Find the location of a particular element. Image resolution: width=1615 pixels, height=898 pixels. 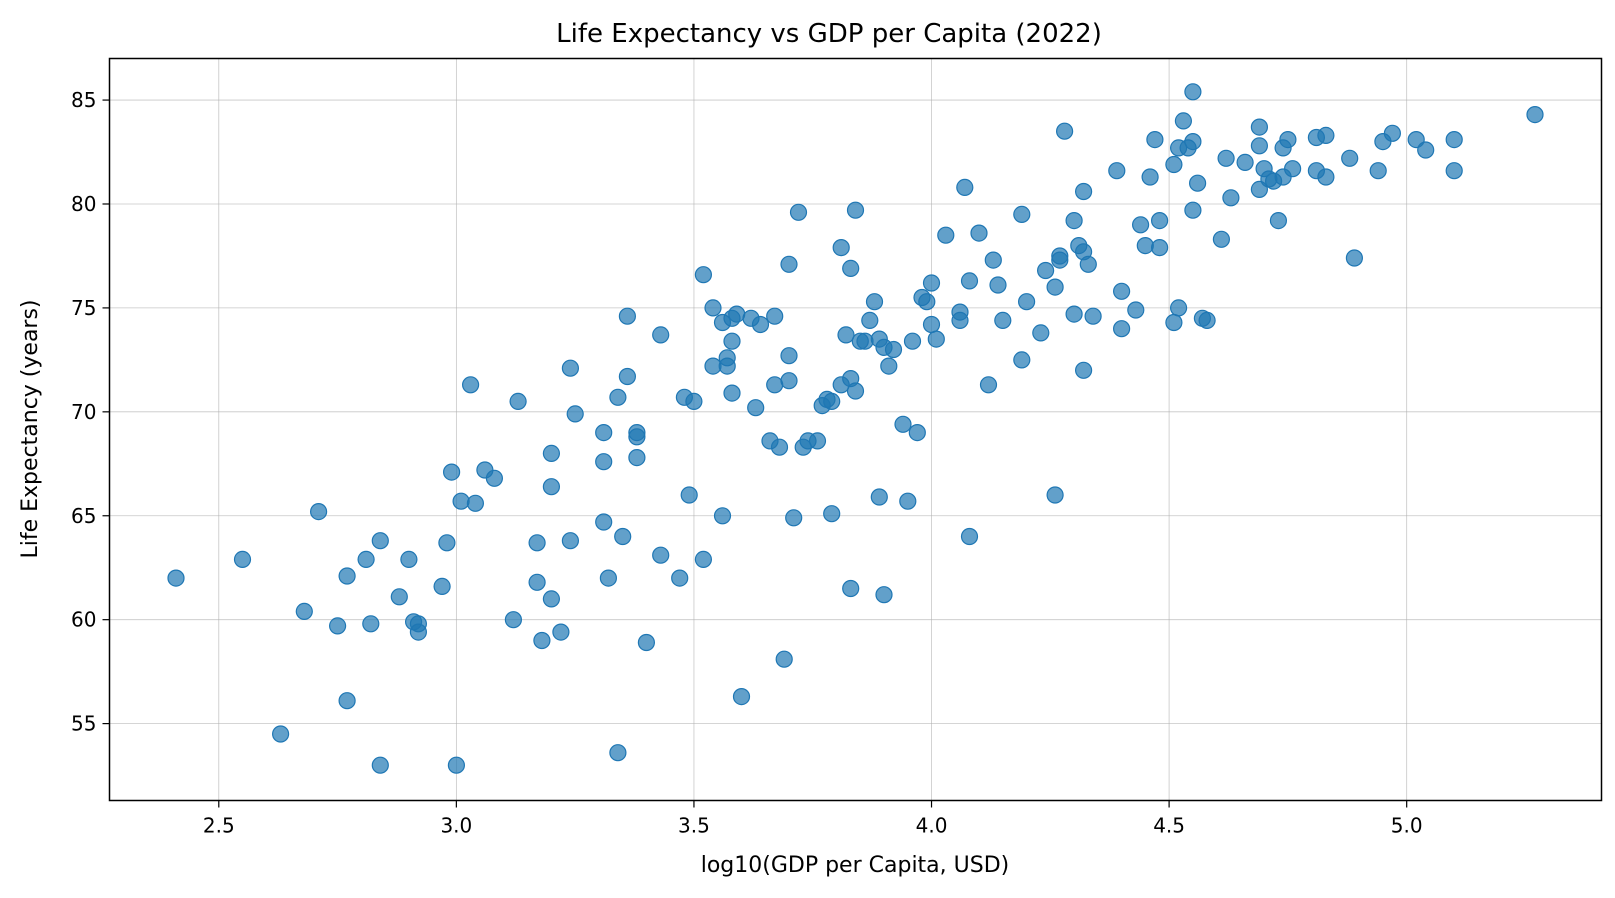

y-tick-label: 55 is located at coordinates (83, 724).